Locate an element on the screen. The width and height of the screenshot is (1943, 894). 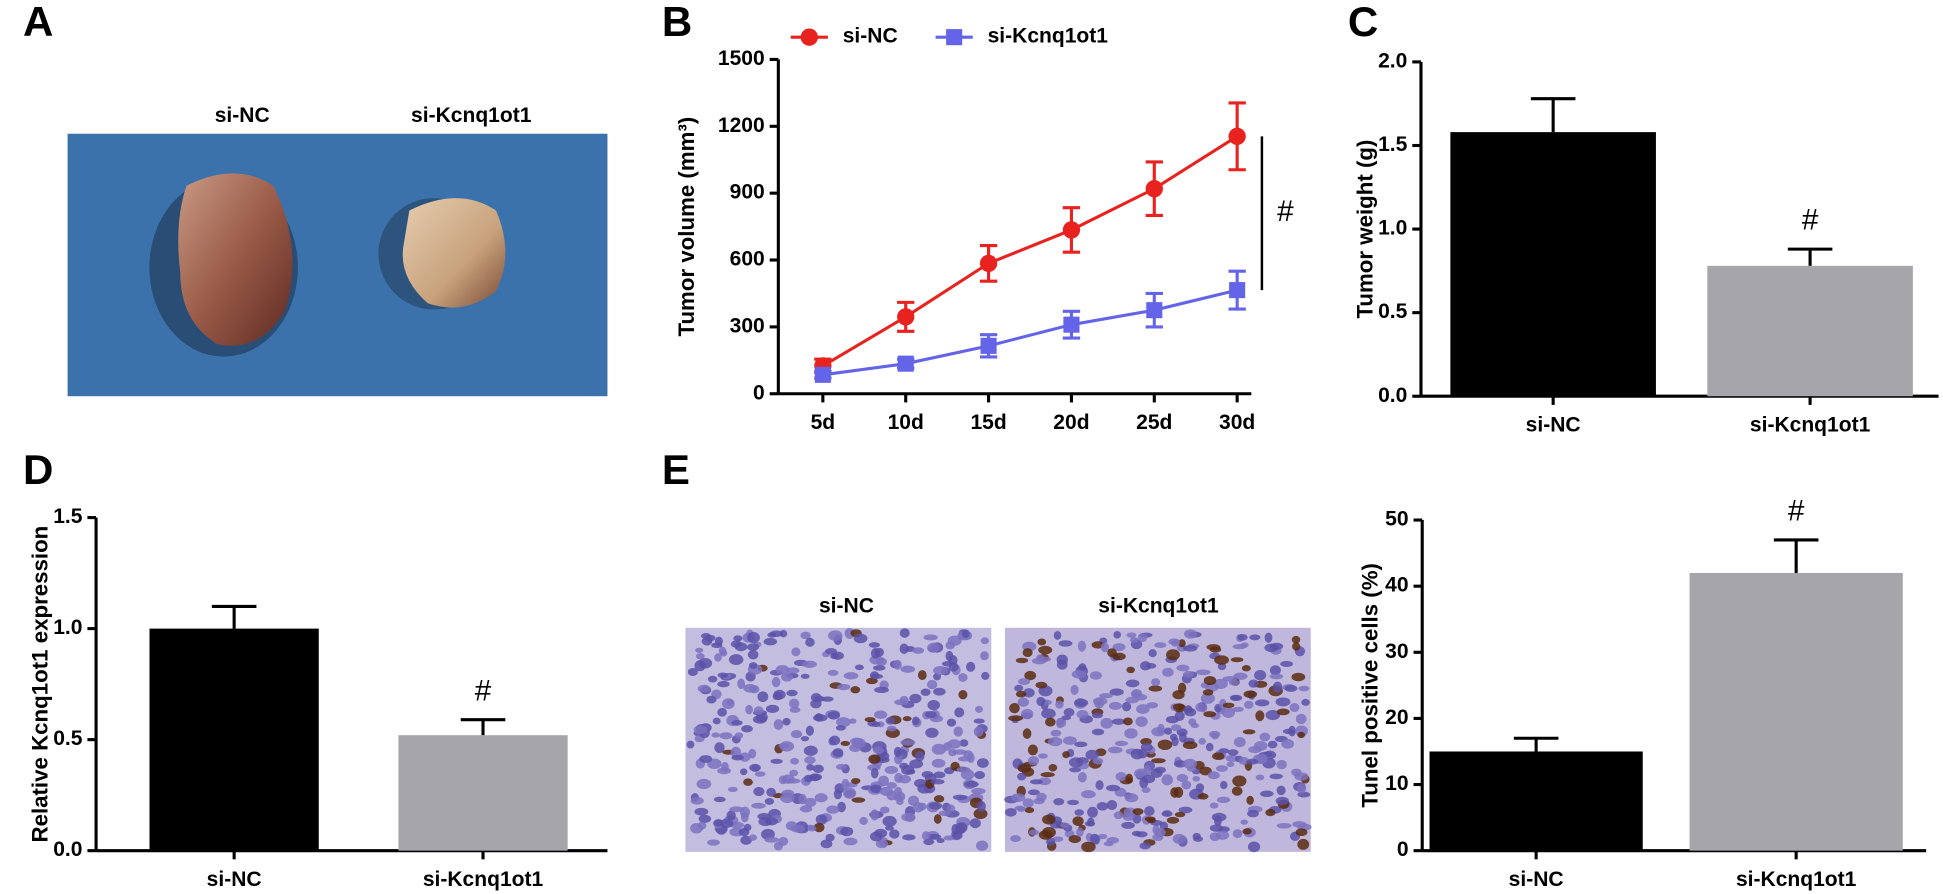
y-tick-label: 1.5 is located at coordinates (1393, 144).